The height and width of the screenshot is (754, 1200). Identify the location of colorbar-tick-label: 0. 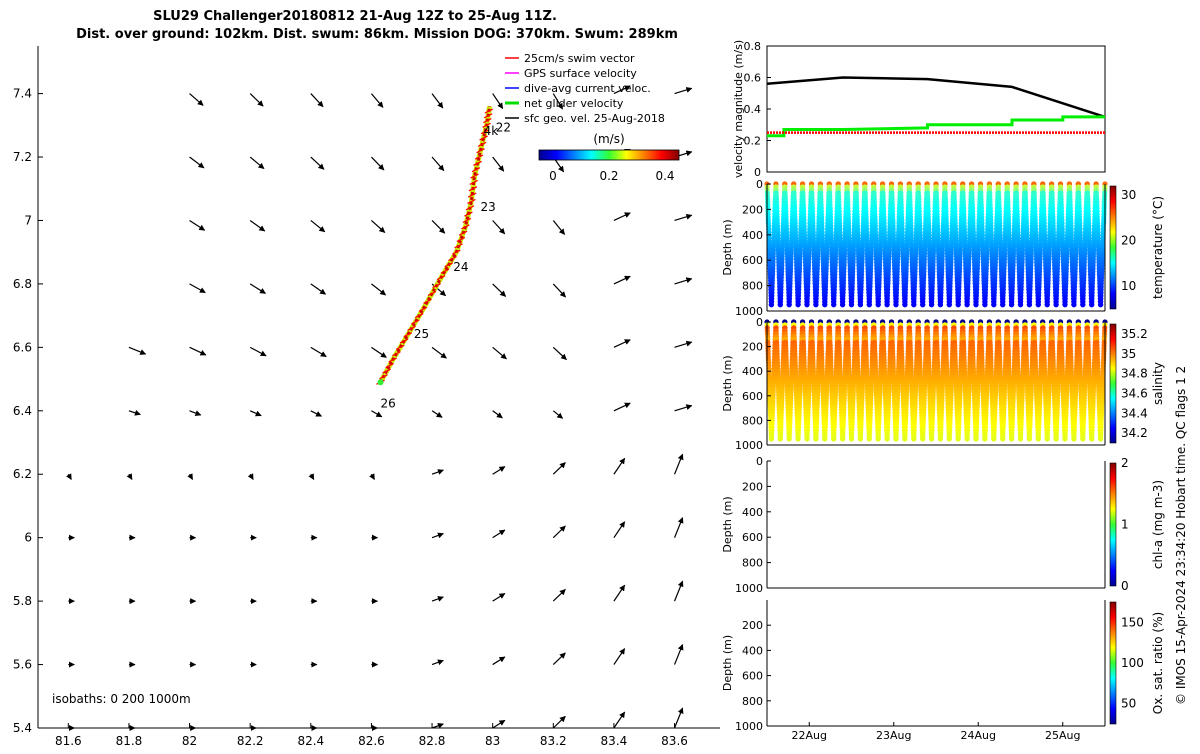
(553, 176).